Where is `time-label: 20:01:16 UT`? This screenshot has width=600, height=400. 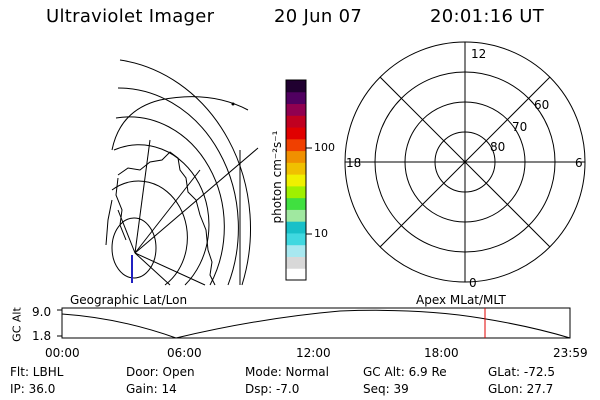 time-label: 20:01:16 UT is located at coordinates (487, 16).